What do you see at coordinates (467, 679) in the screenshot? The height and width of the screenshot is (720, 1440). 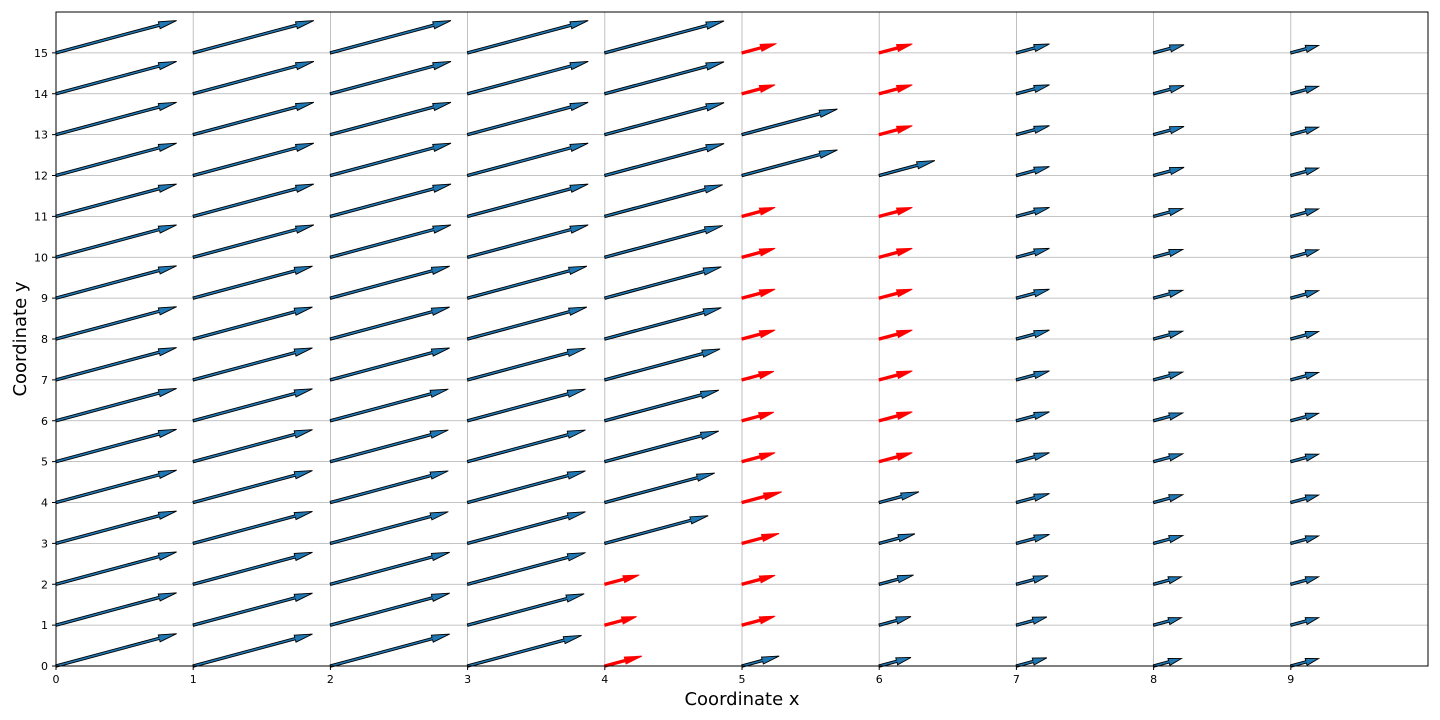 I see `x-tick-label: 3` at bounding box center [467, 679].